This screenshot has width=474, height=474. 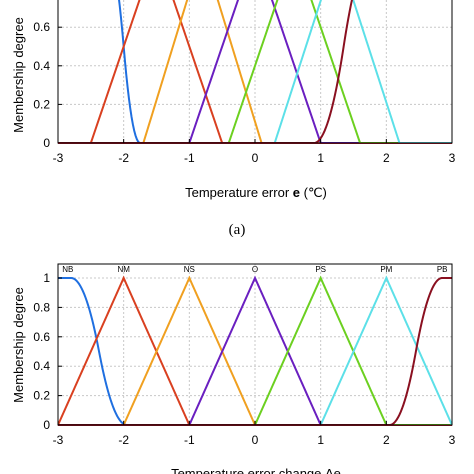 What do you see at coordinates (123, 269) in the screenshot?
I see `mf-label-nm: NM` at bounding box center [123, 269].